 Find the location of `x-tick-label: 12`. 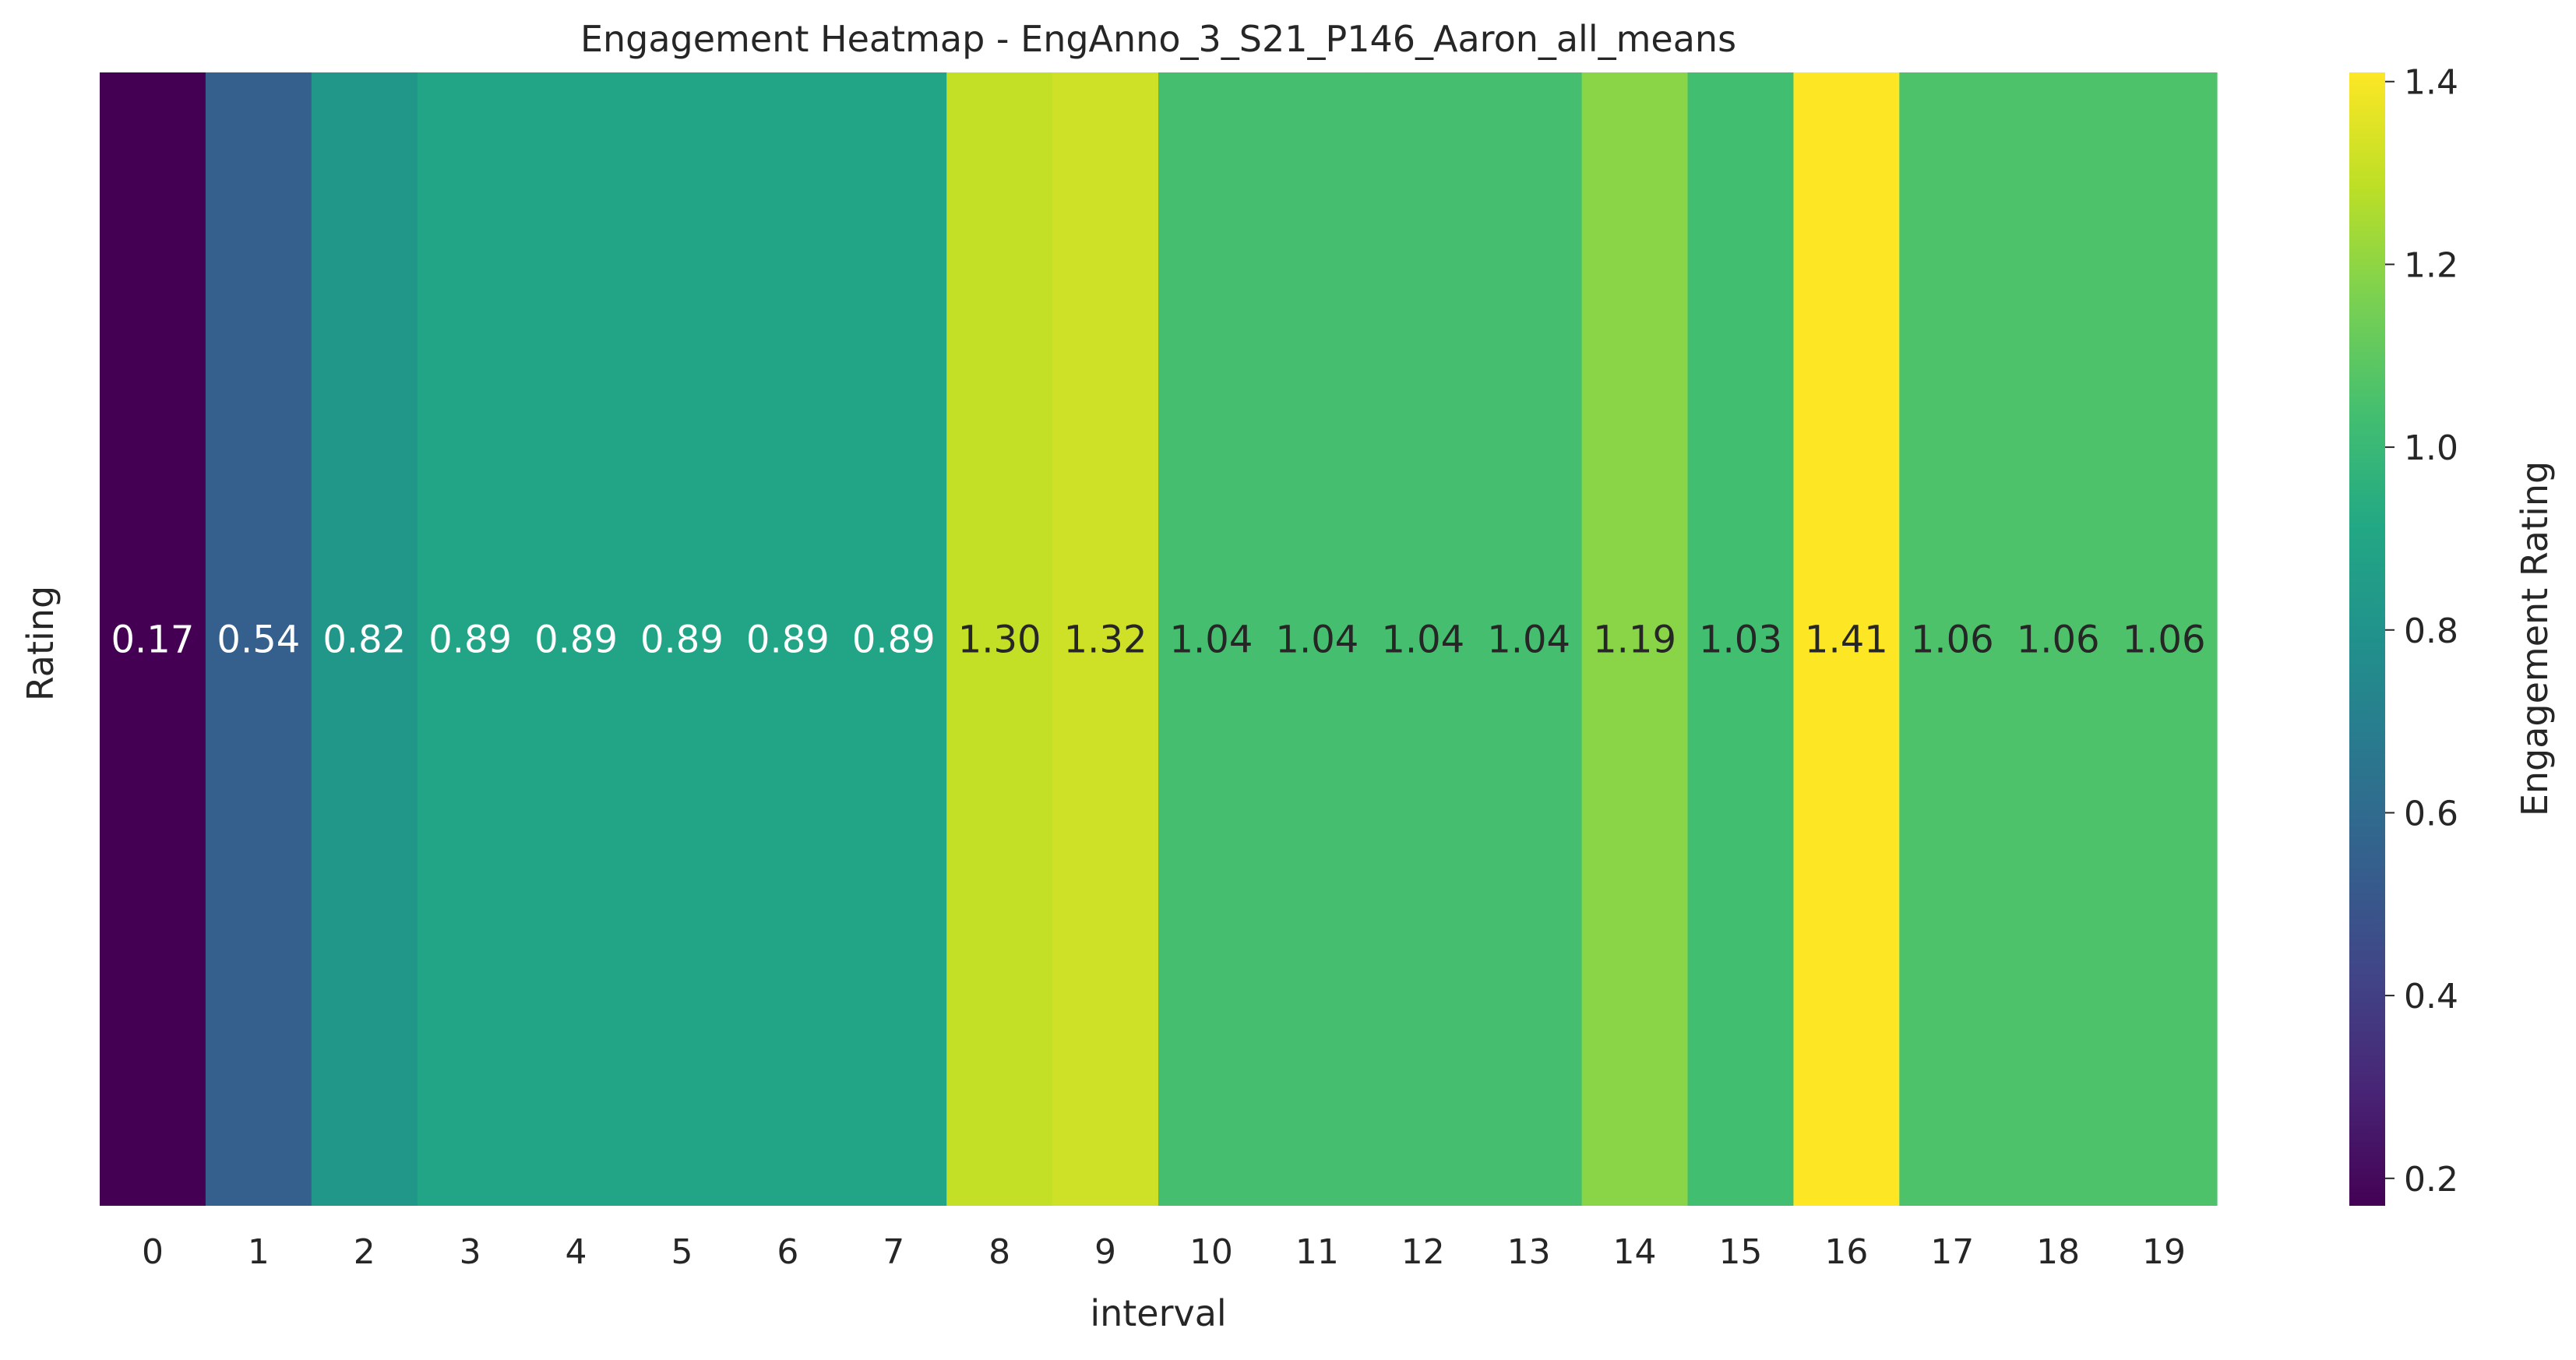

x-tick-label: 12 is located at coordinates (1423, 1252).